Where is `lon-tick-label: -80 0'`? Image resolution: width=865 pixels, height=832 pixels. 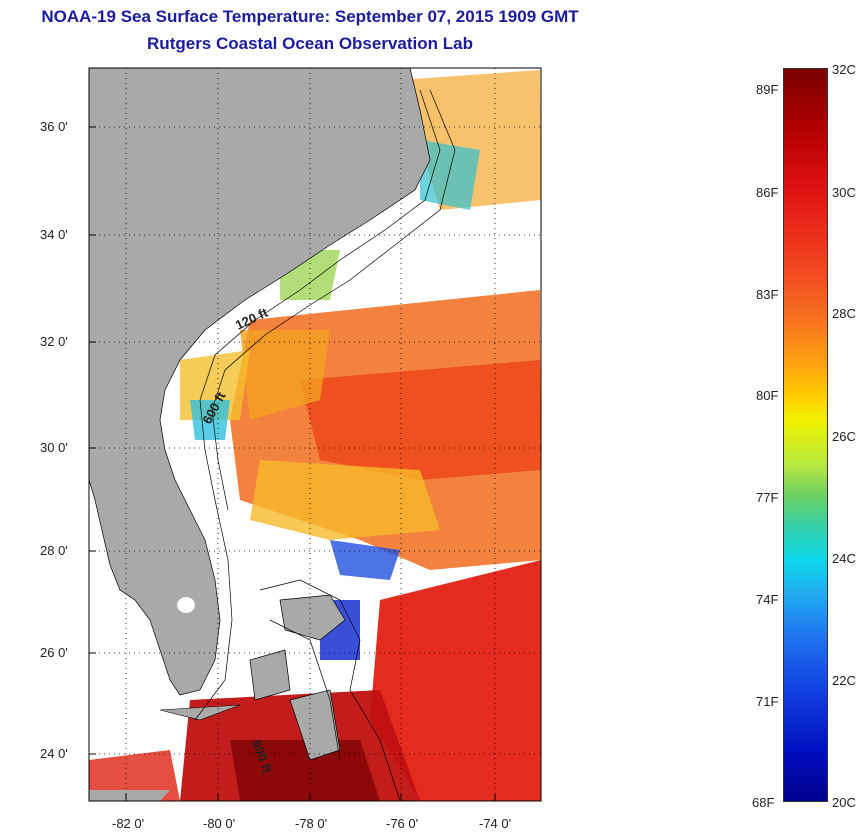
lon-tick-label: -80 0' is located at coordinates (219, 823).